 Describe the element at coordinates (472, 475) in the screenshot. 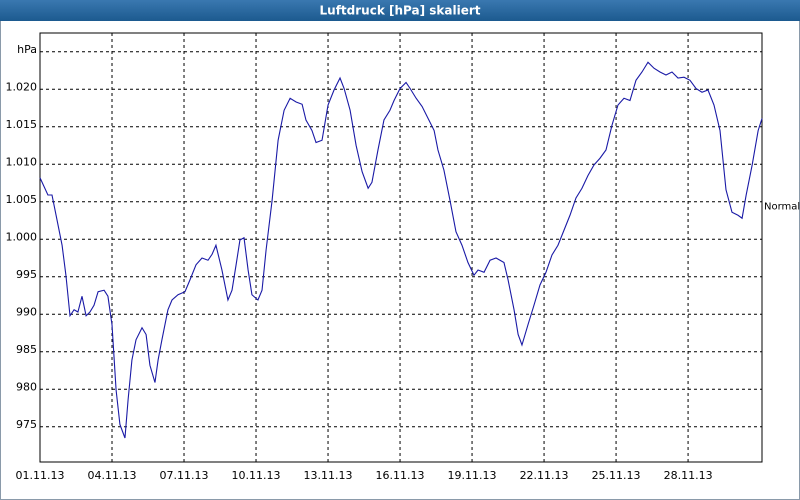

I see `x-tick-label: 19.11.13` at that location.